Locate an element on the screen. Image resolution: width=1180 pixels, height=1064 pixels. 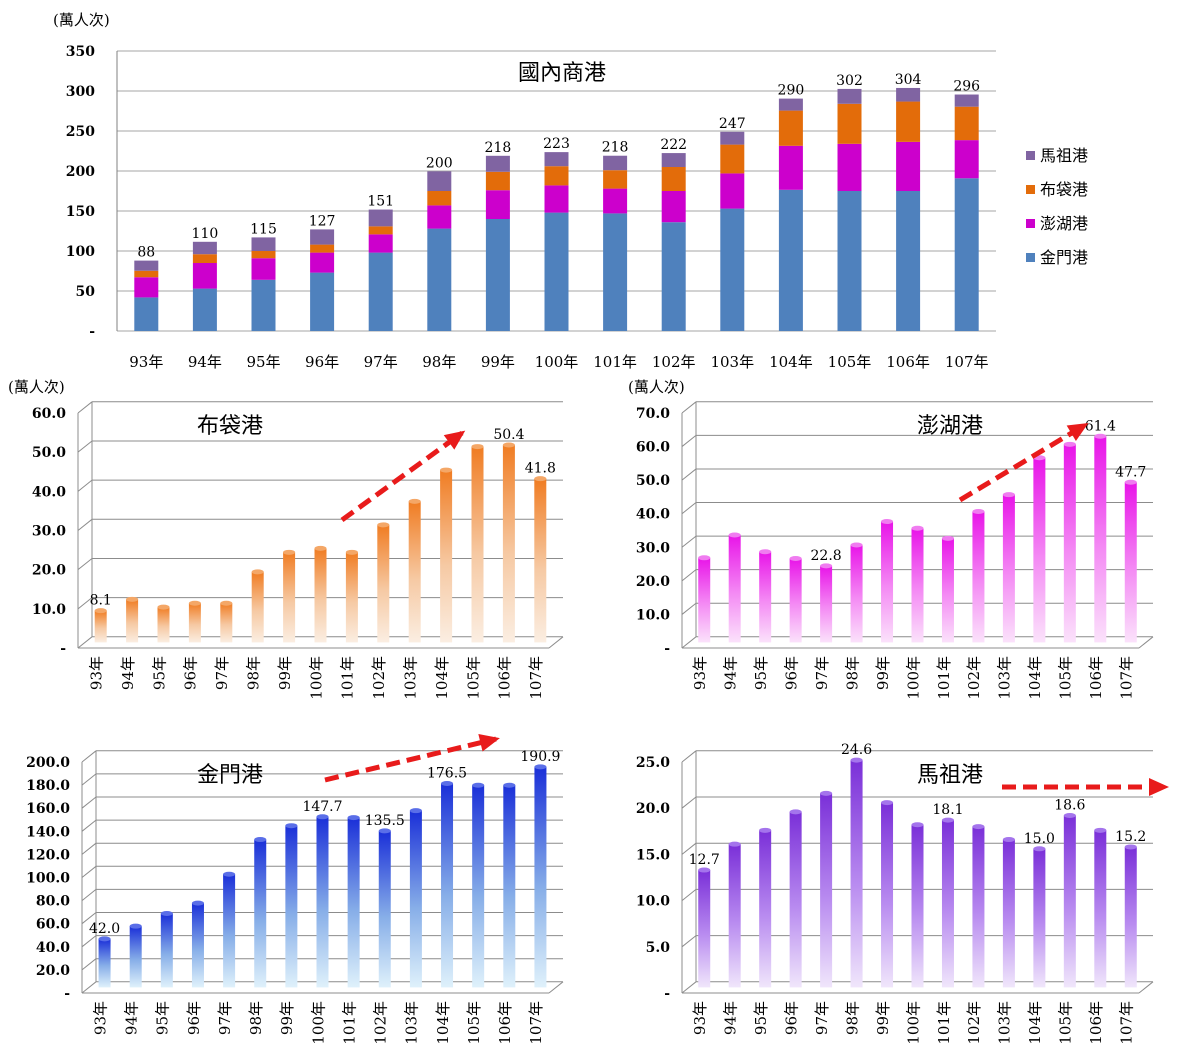
y-tick-label: 200.0 is located at coordinates (48, 763).